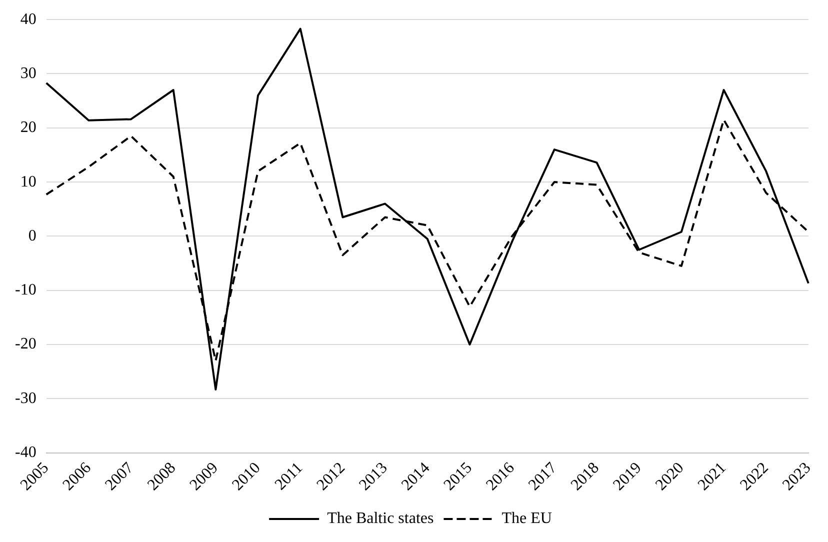  I want to click on y-tick-label: -10, so click(25, 290).